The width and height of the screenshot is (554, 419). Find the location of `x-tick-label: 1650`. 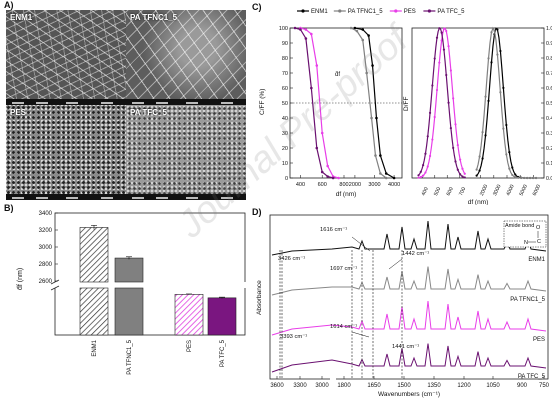

x-tick-label: 1650 is located at coordinates (374, 386).